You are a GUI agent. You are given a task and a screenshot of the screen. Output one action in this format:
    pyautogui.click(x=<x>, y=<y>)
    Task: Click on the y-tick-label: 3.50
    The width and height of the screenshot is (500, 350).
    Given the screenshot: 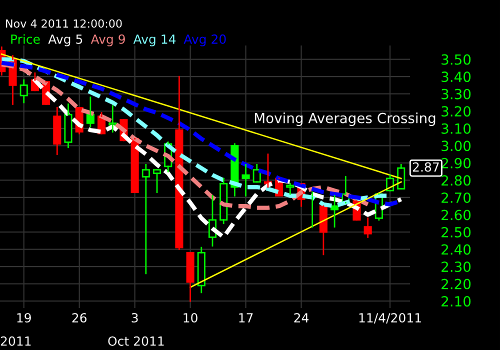 What is the action you would take?
    pyautogui.click(x=456, y=59)
    